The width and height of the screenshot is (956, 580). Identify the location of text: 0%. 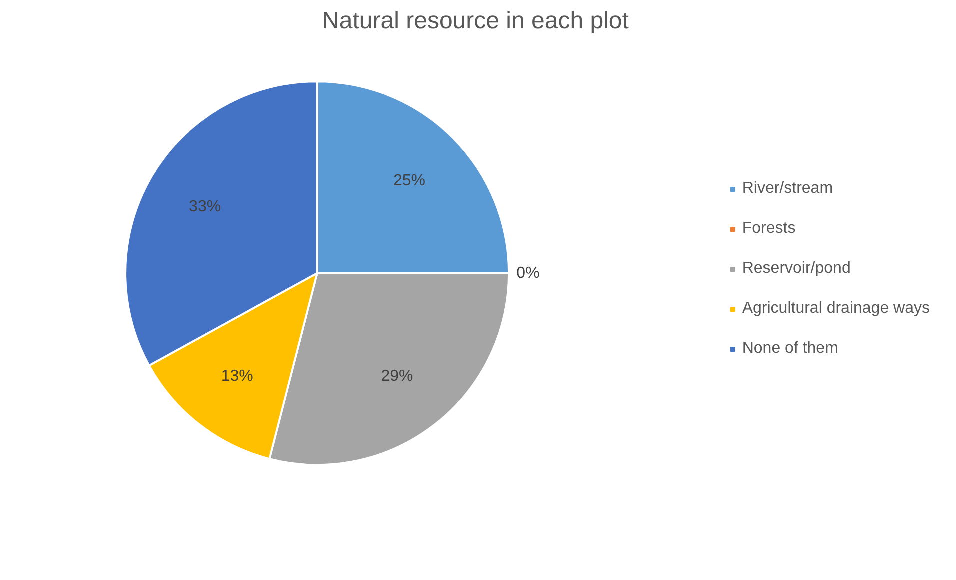
(528, 273).